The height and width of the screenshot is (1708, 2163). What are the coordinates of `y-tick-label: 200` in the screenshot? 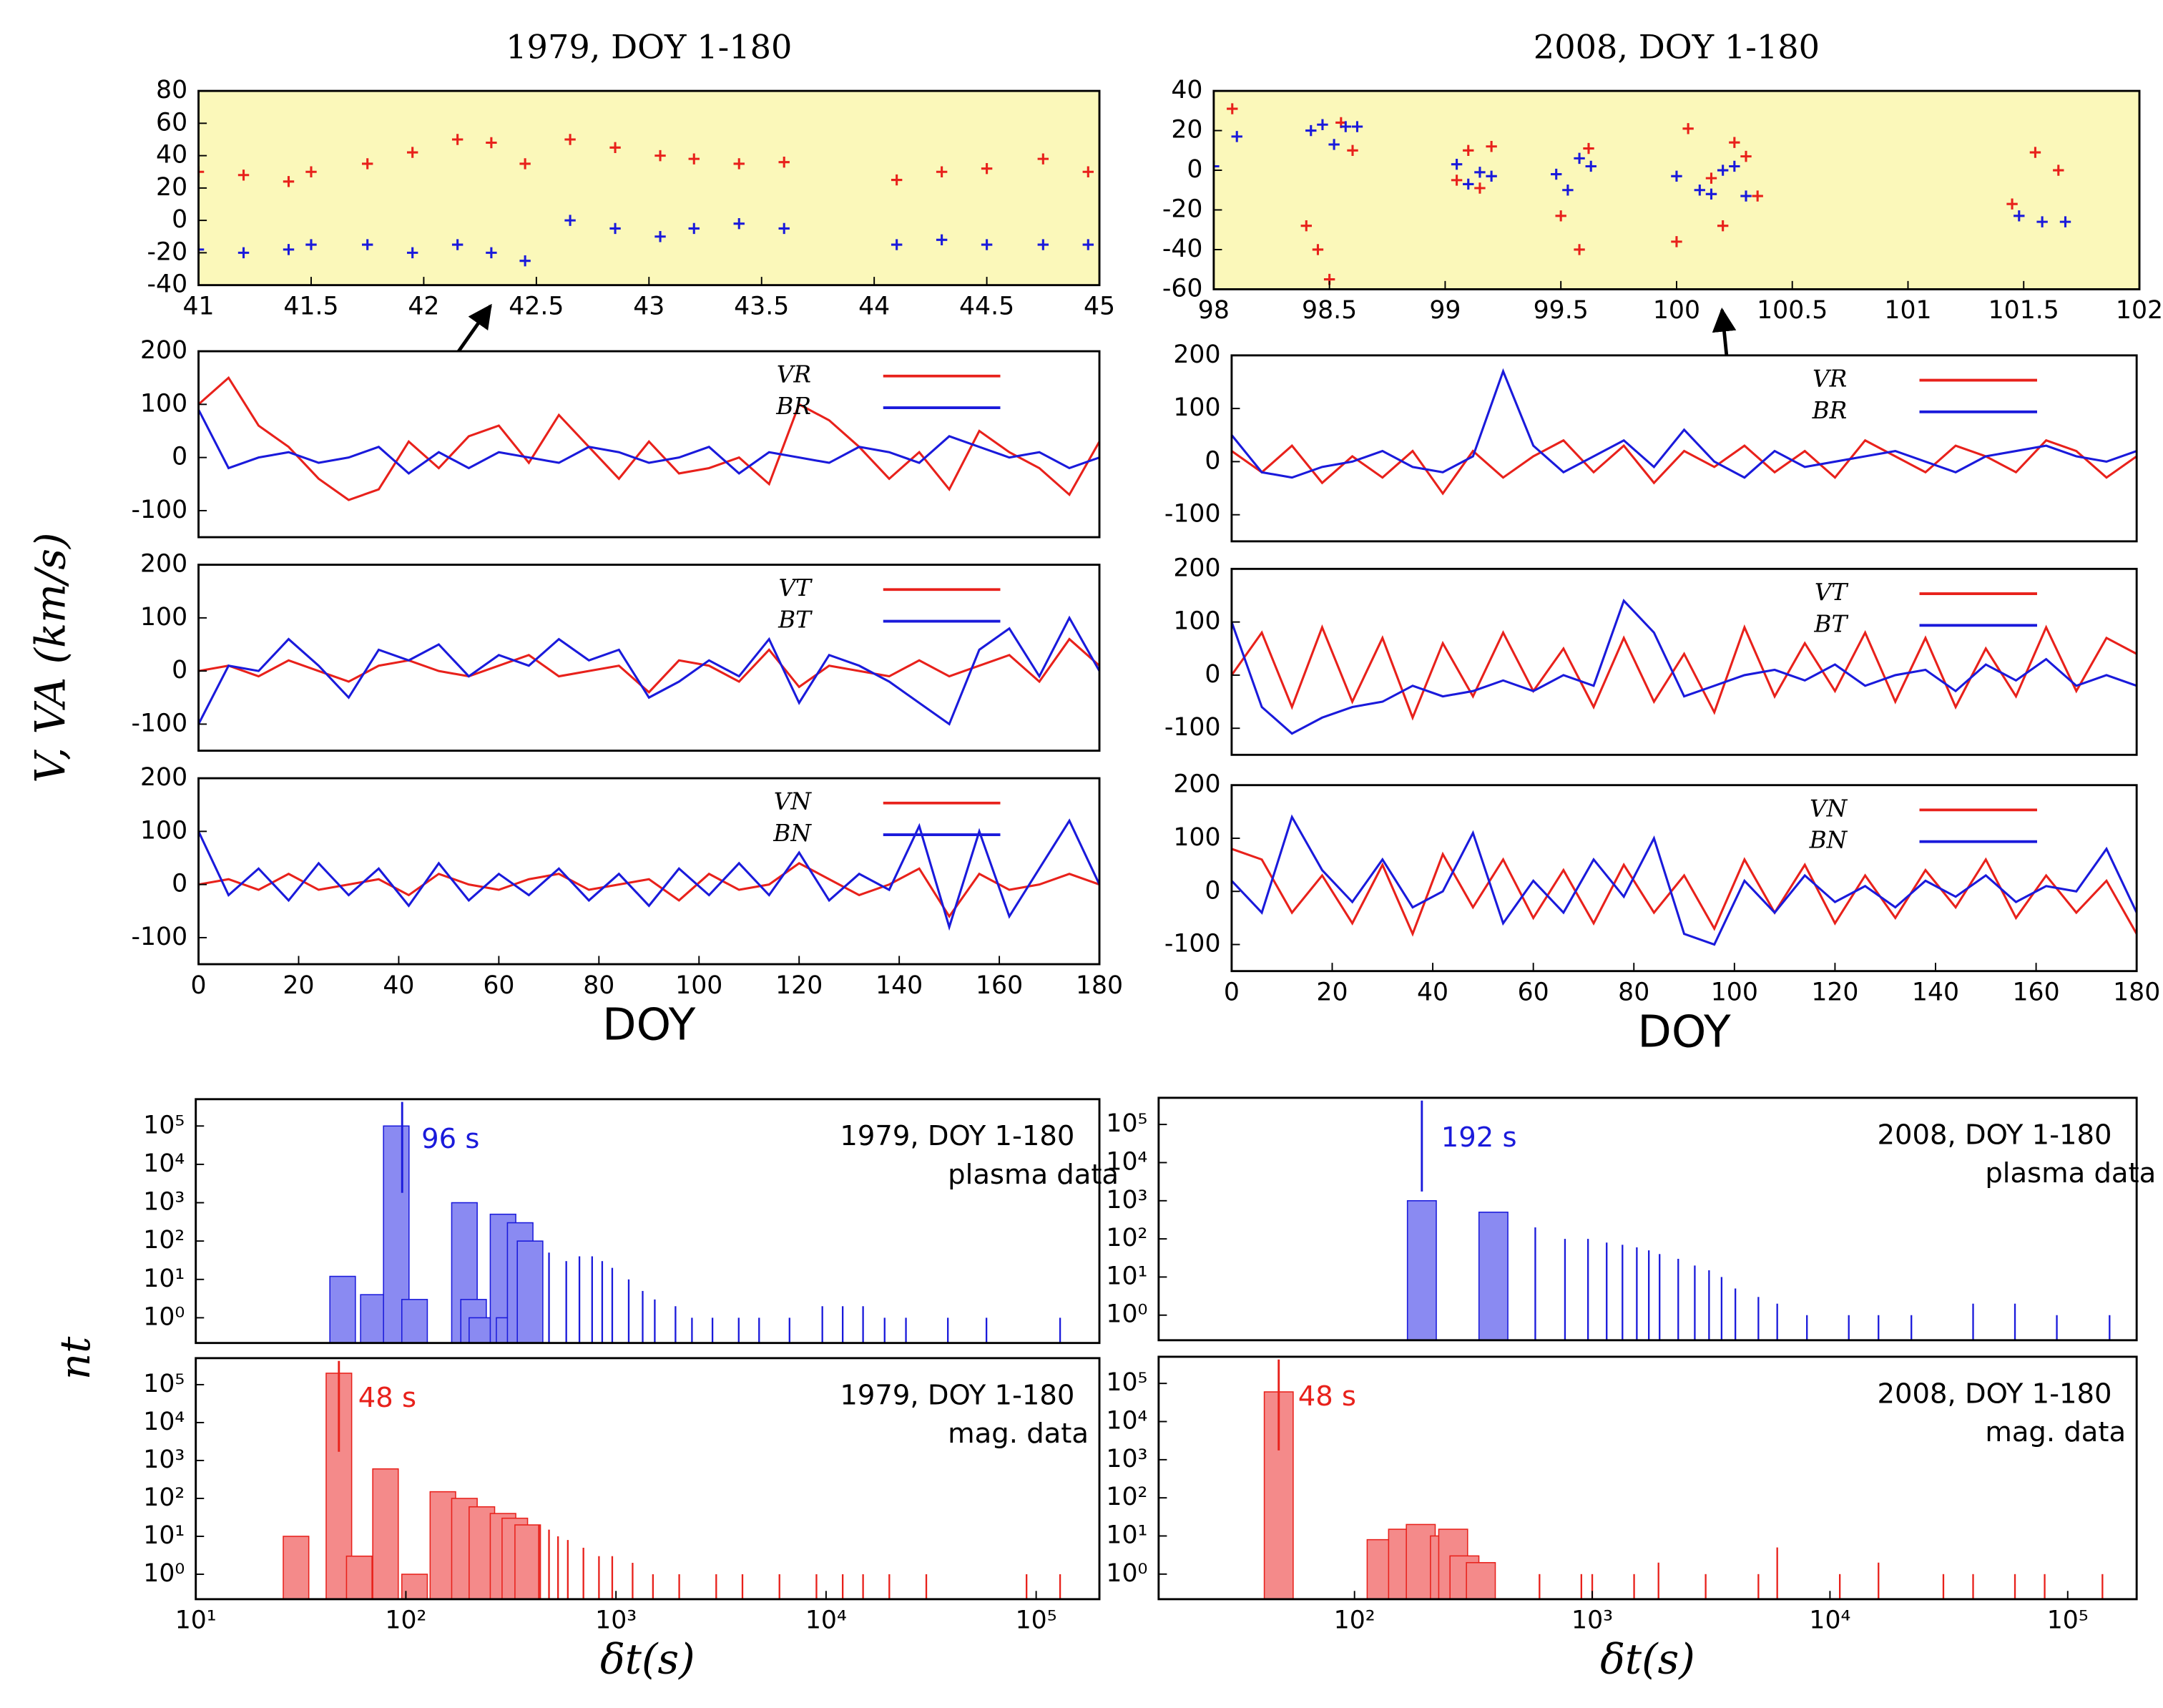 It's located at (163, 351).